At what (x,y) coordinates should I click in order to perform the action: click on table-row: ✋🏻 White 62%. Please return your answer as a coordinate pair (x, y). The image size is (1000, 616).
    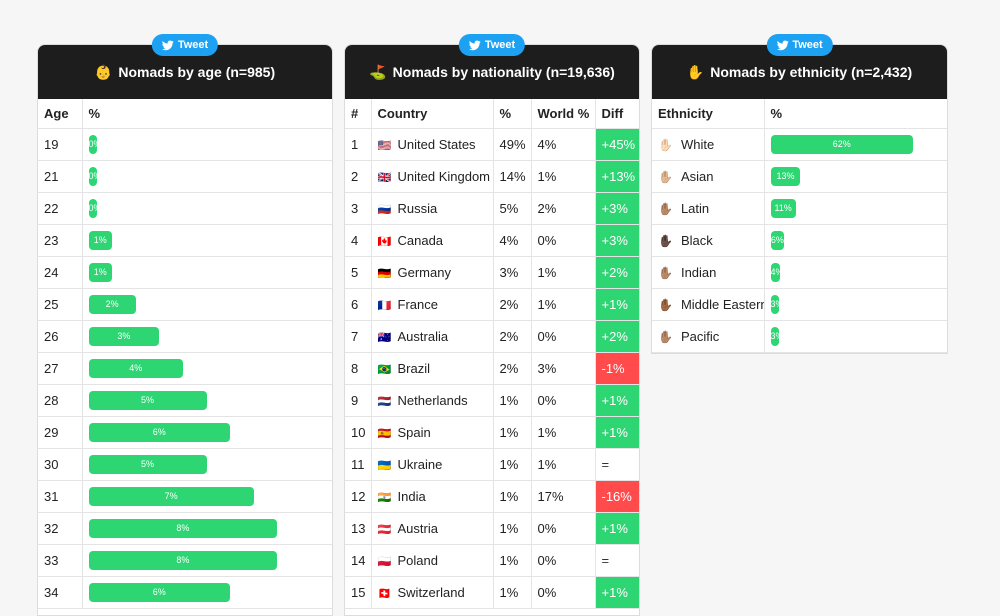
    Looking at the image, I should click on (799, 144).